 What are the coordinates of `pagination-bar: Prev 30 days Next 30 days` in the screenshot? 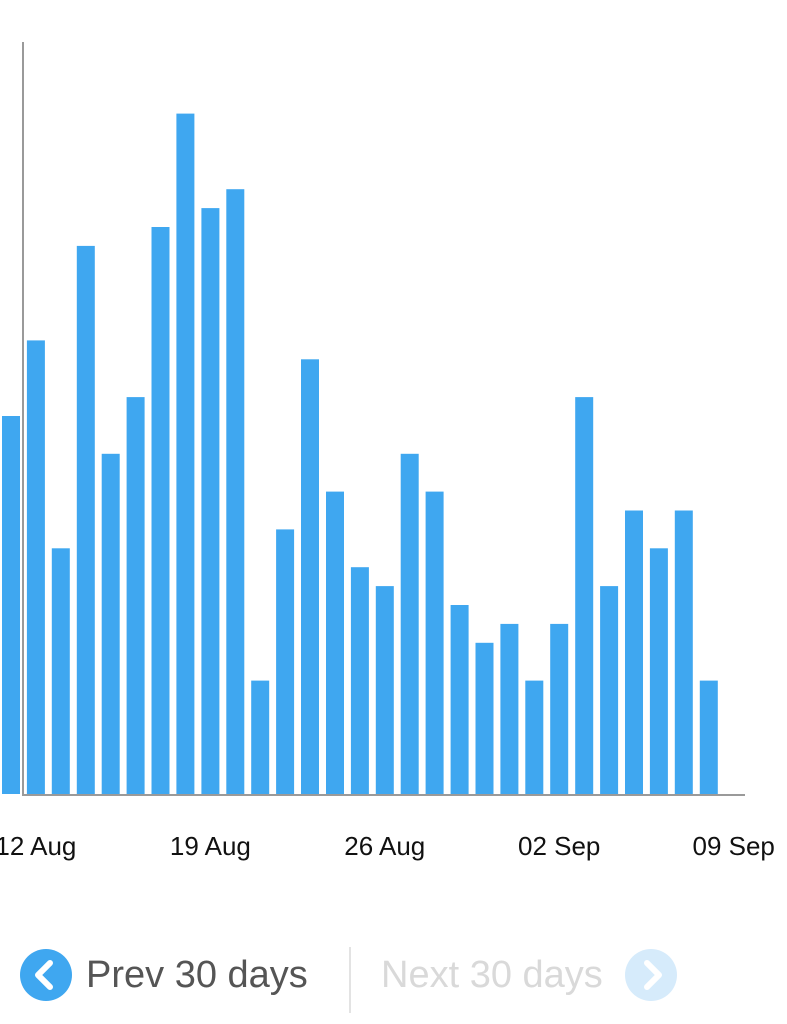 It's located at (393, 975).